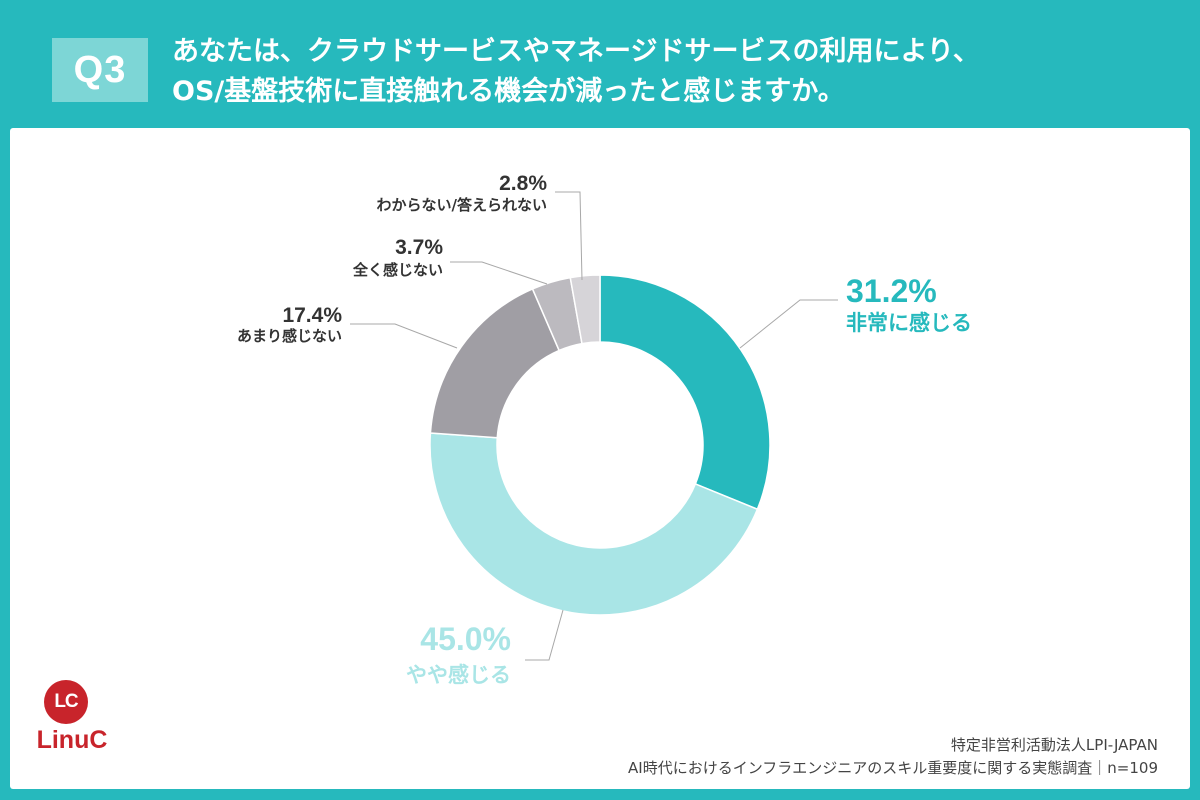 This screenshot has width=1200, height=800. Describe the element at coordinates (1054, 745) in the screenshot. I see `footer-org: 特定非営利活動法人LPI-JAPAN` at that location.